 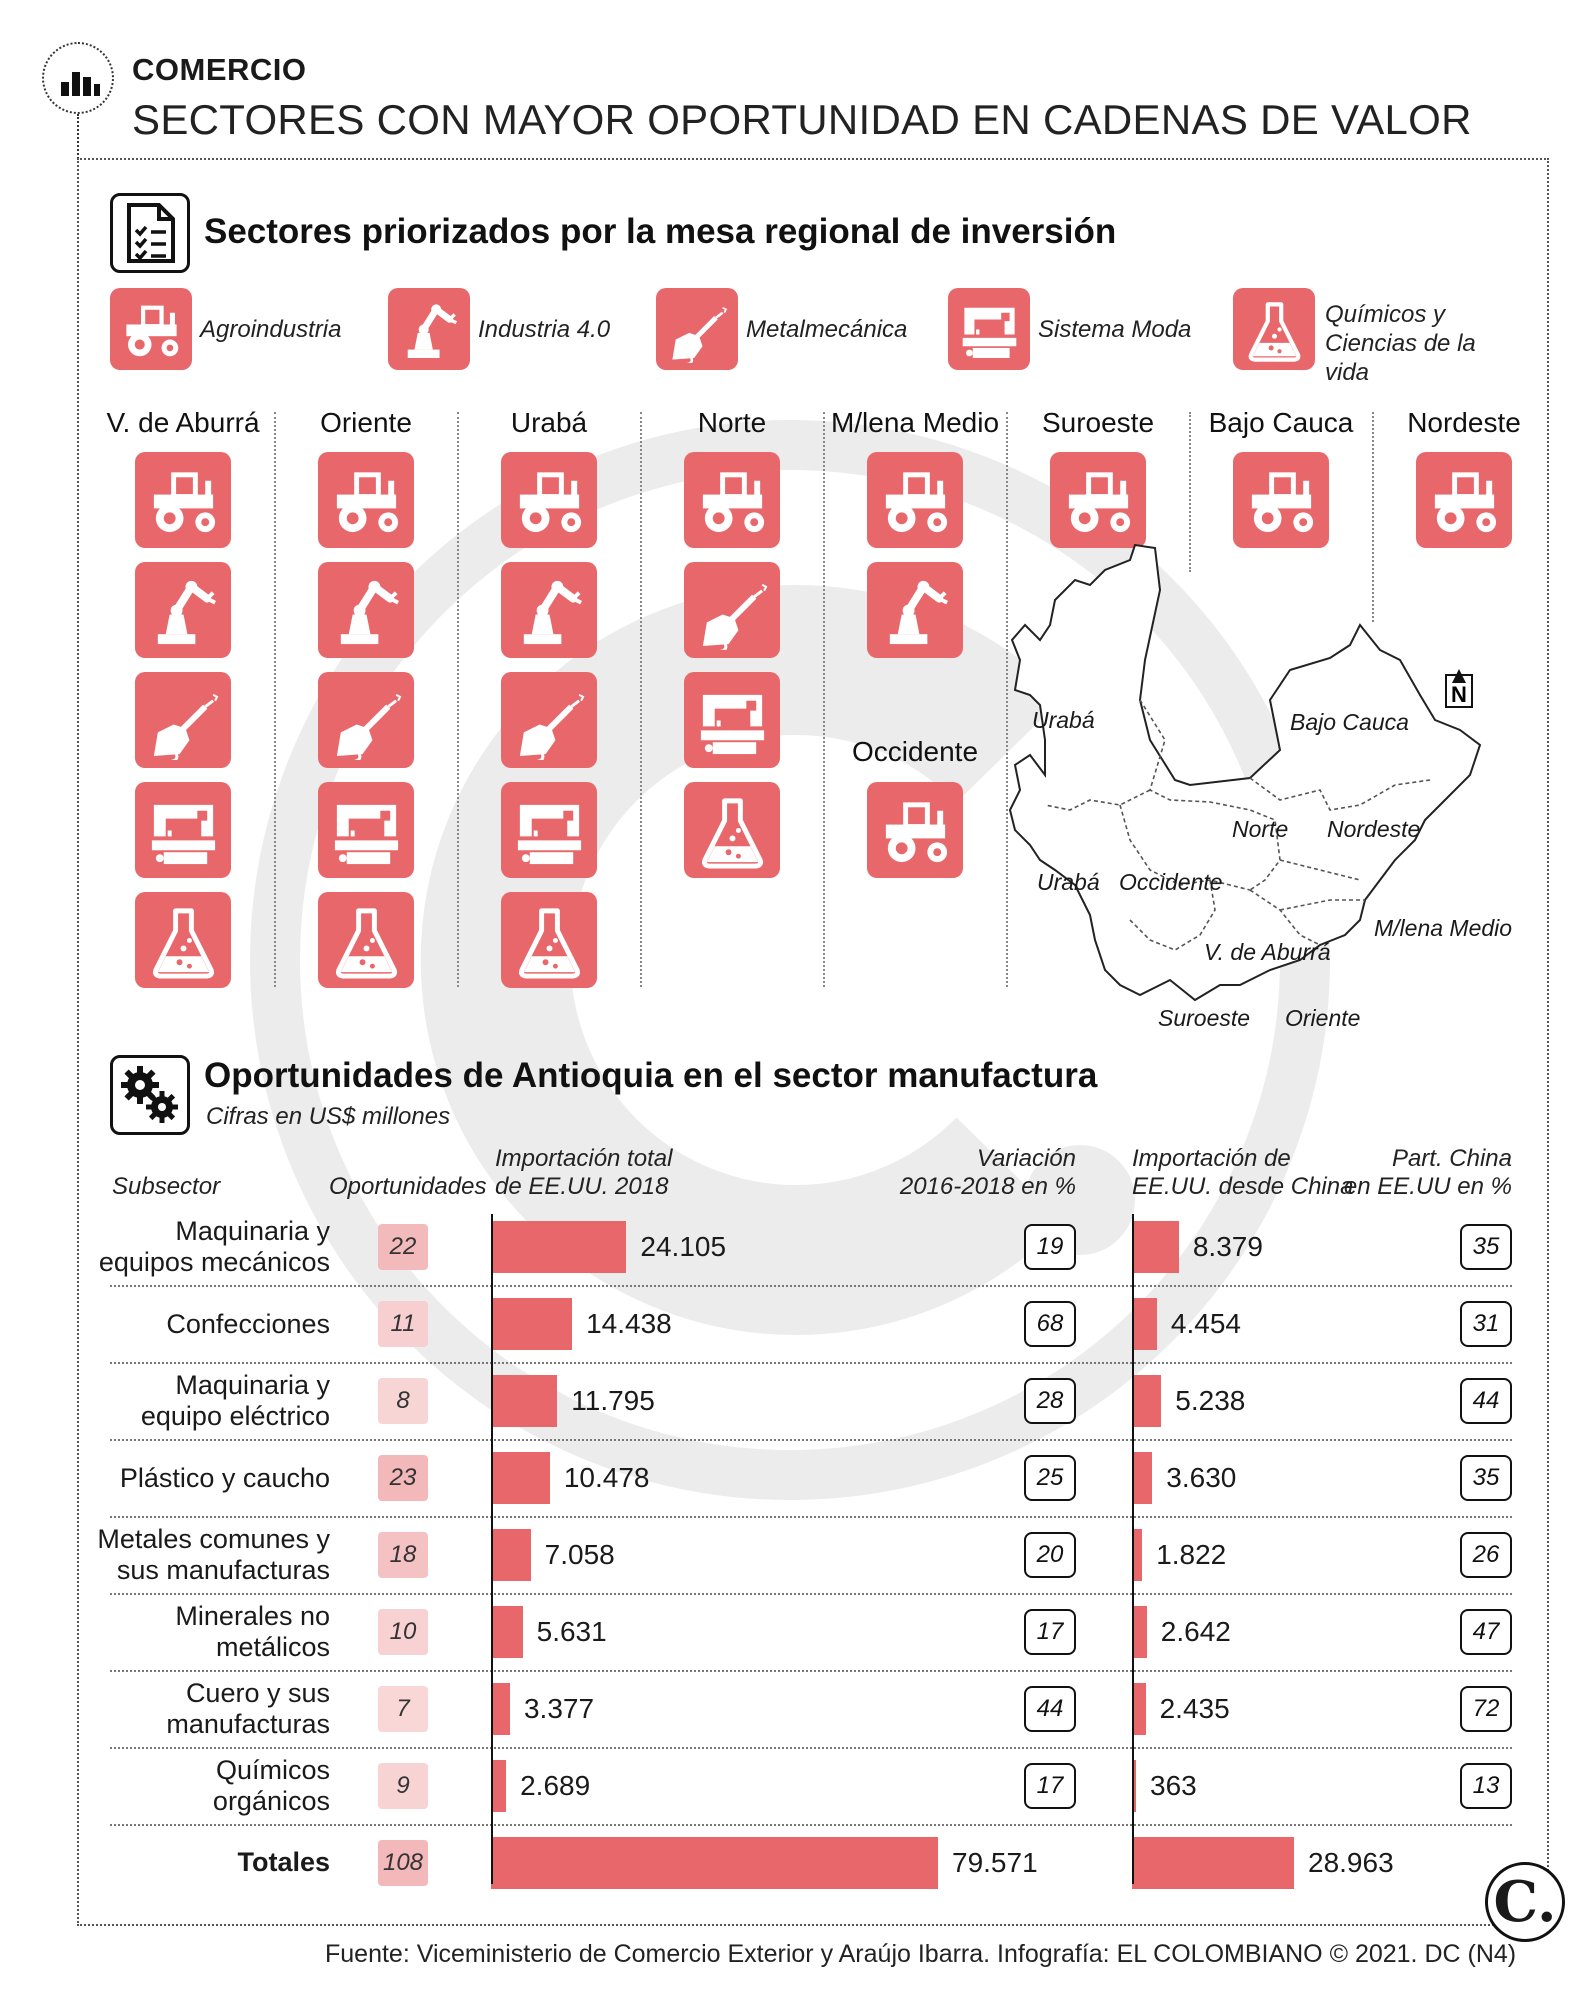 What do you see at coordinates (915, 751) in the screenshot?
I see `region-header-occidente: Occidente` at bounding box center [915, 751].